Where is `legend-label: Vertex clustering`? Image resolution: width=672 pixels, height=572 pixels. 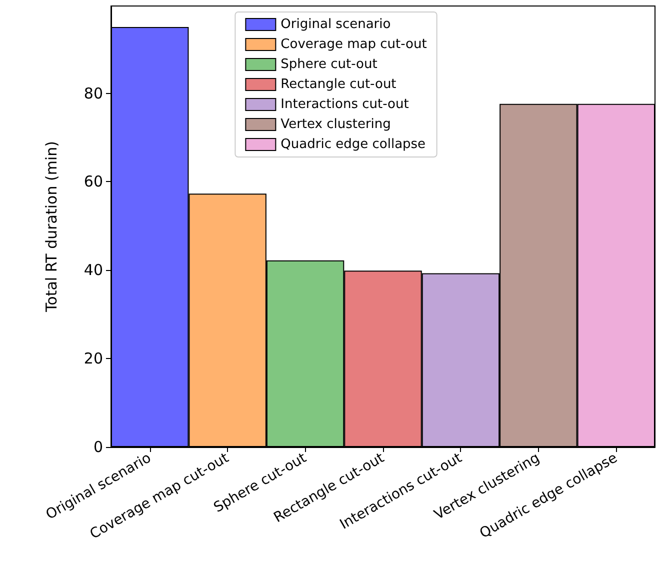 legend-label: Vertex clustering is located at coordinates (335, 124).